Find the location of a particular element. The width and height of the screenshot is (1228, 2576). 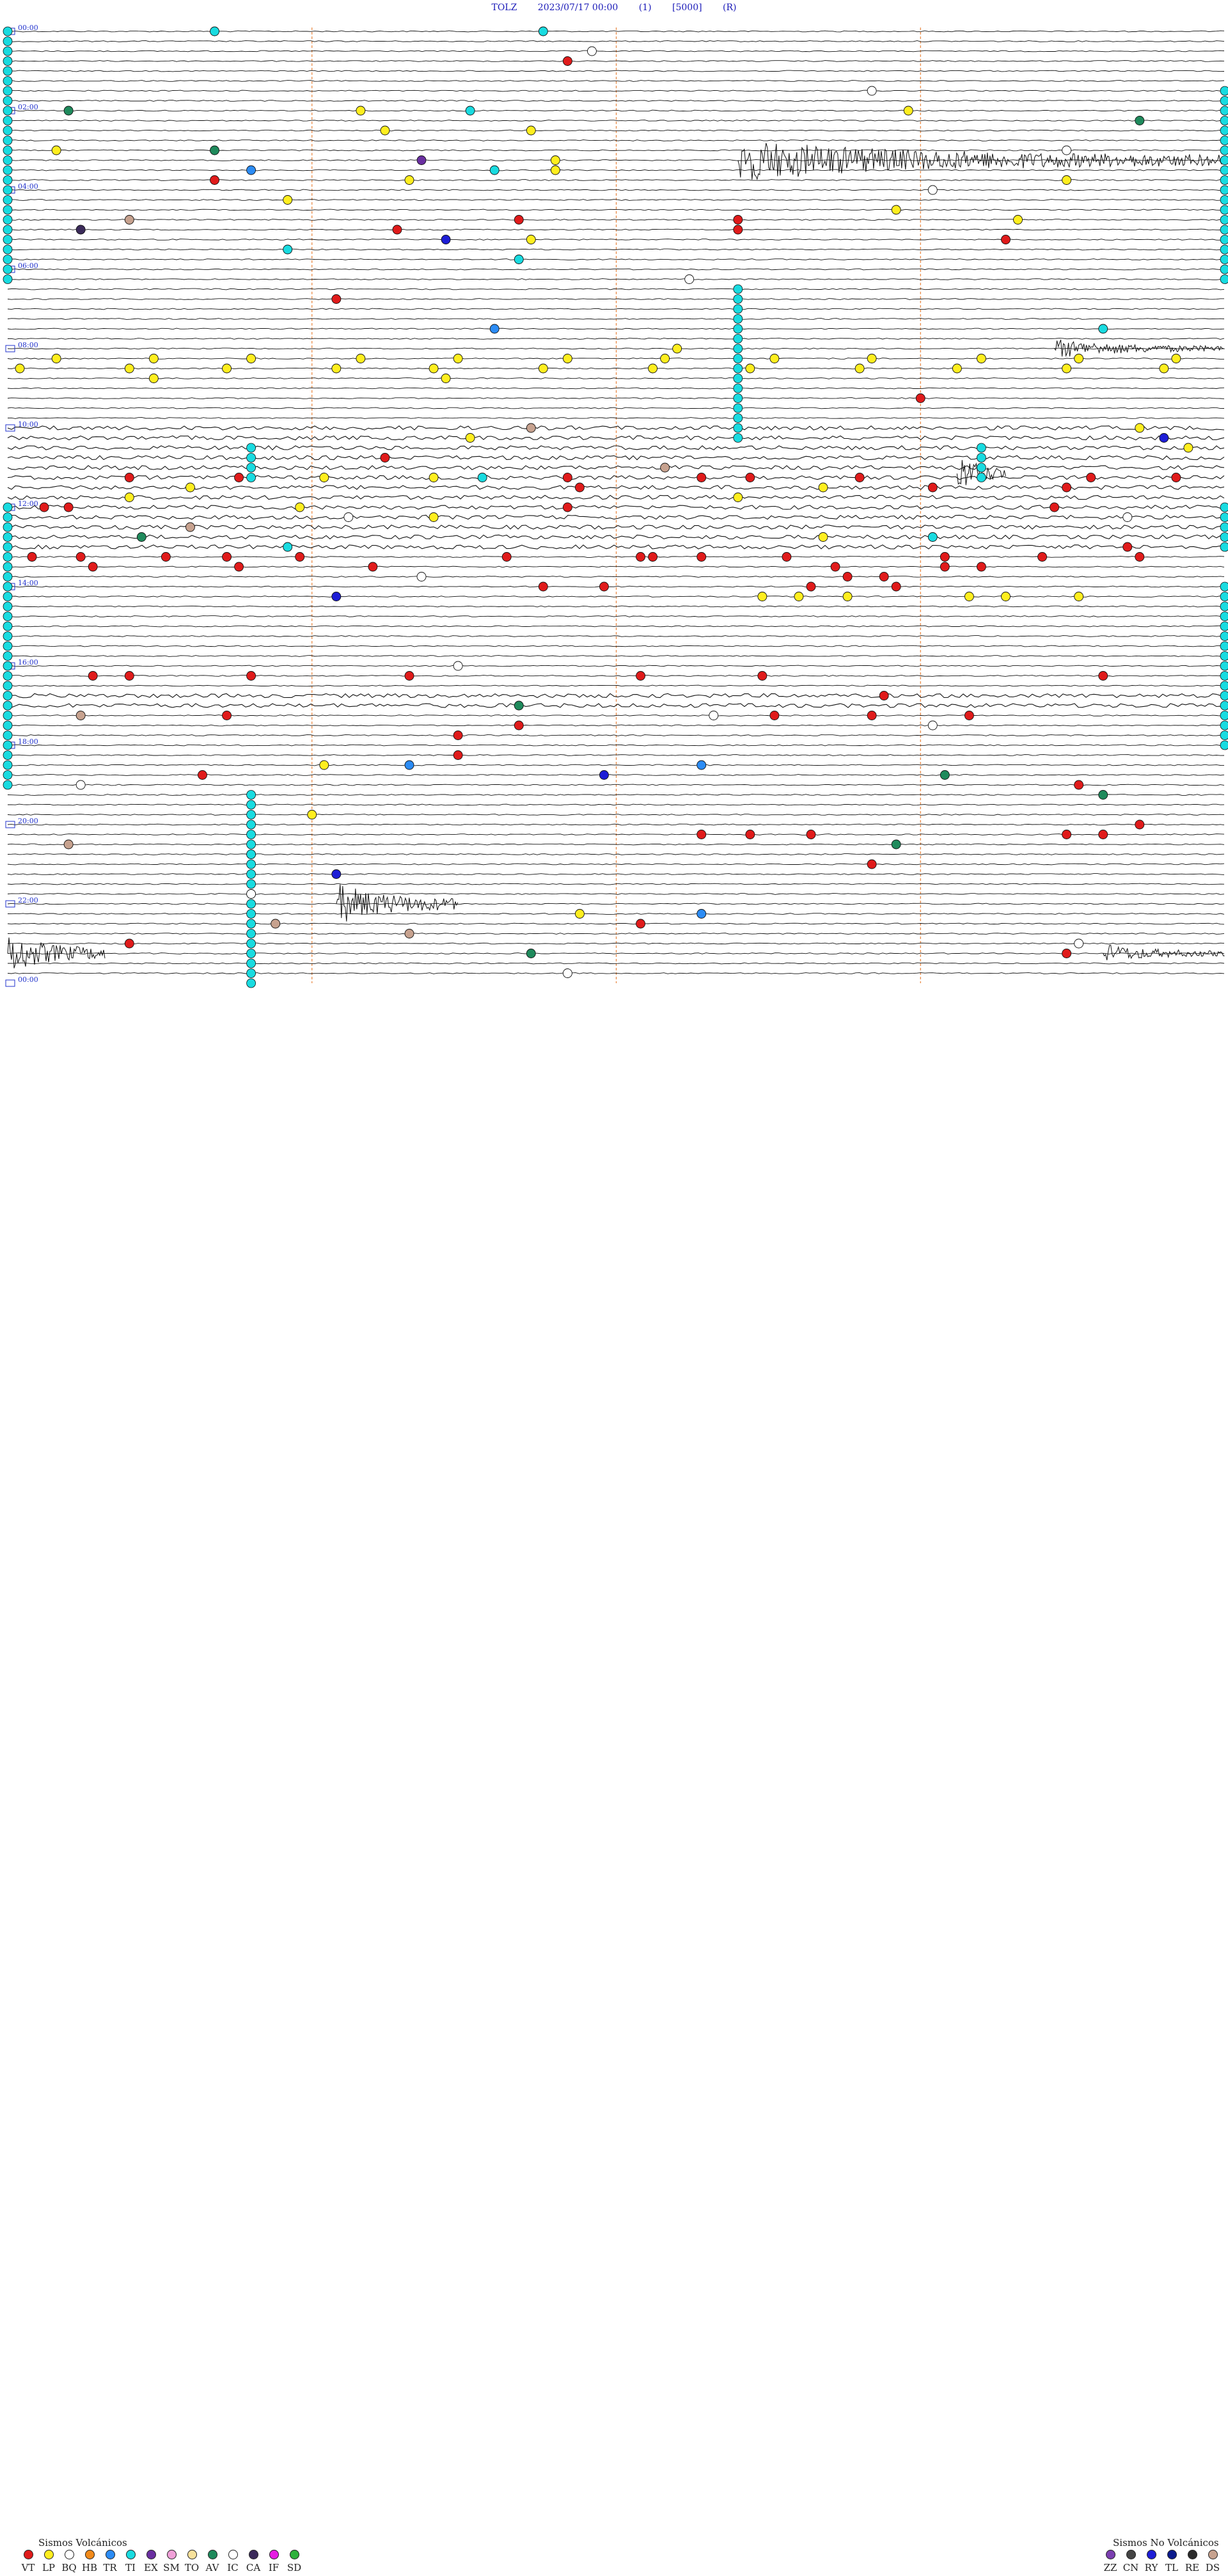

hour-label: 00:00 is located at coordinates (28, 28).